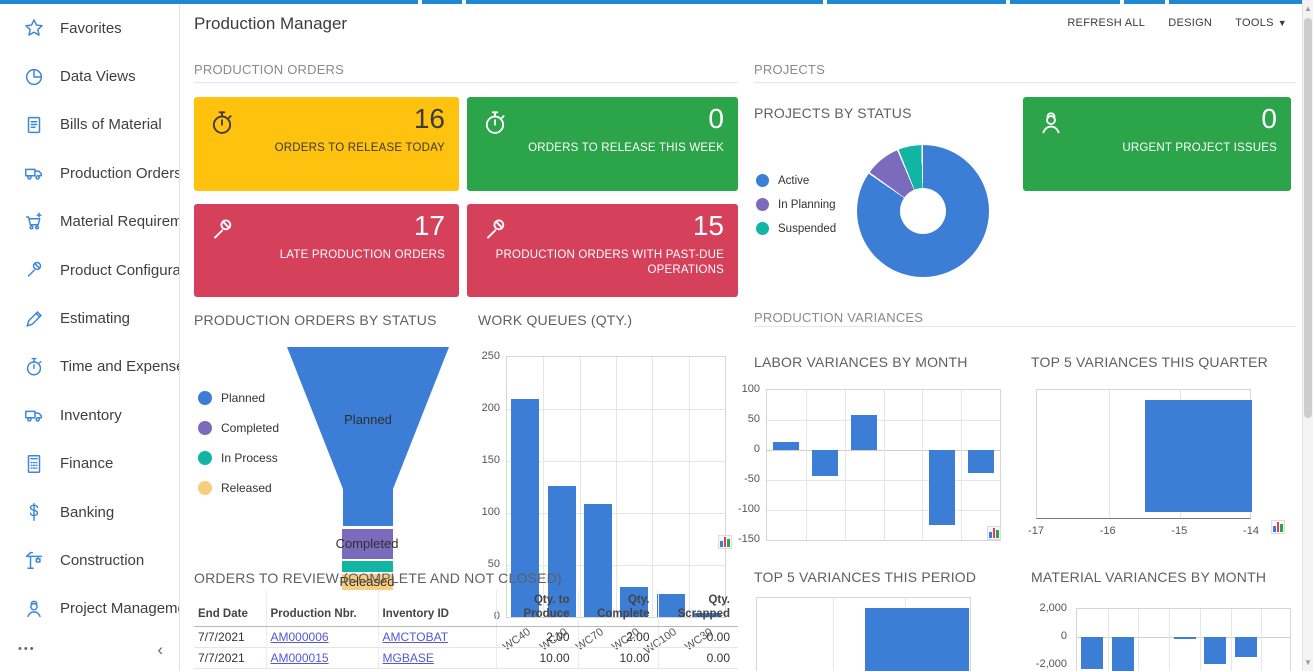 The width and height of the screenshot is (1313, 671). I want to click on sidebar-item-label: Time and Expenses, so click(119, 367).